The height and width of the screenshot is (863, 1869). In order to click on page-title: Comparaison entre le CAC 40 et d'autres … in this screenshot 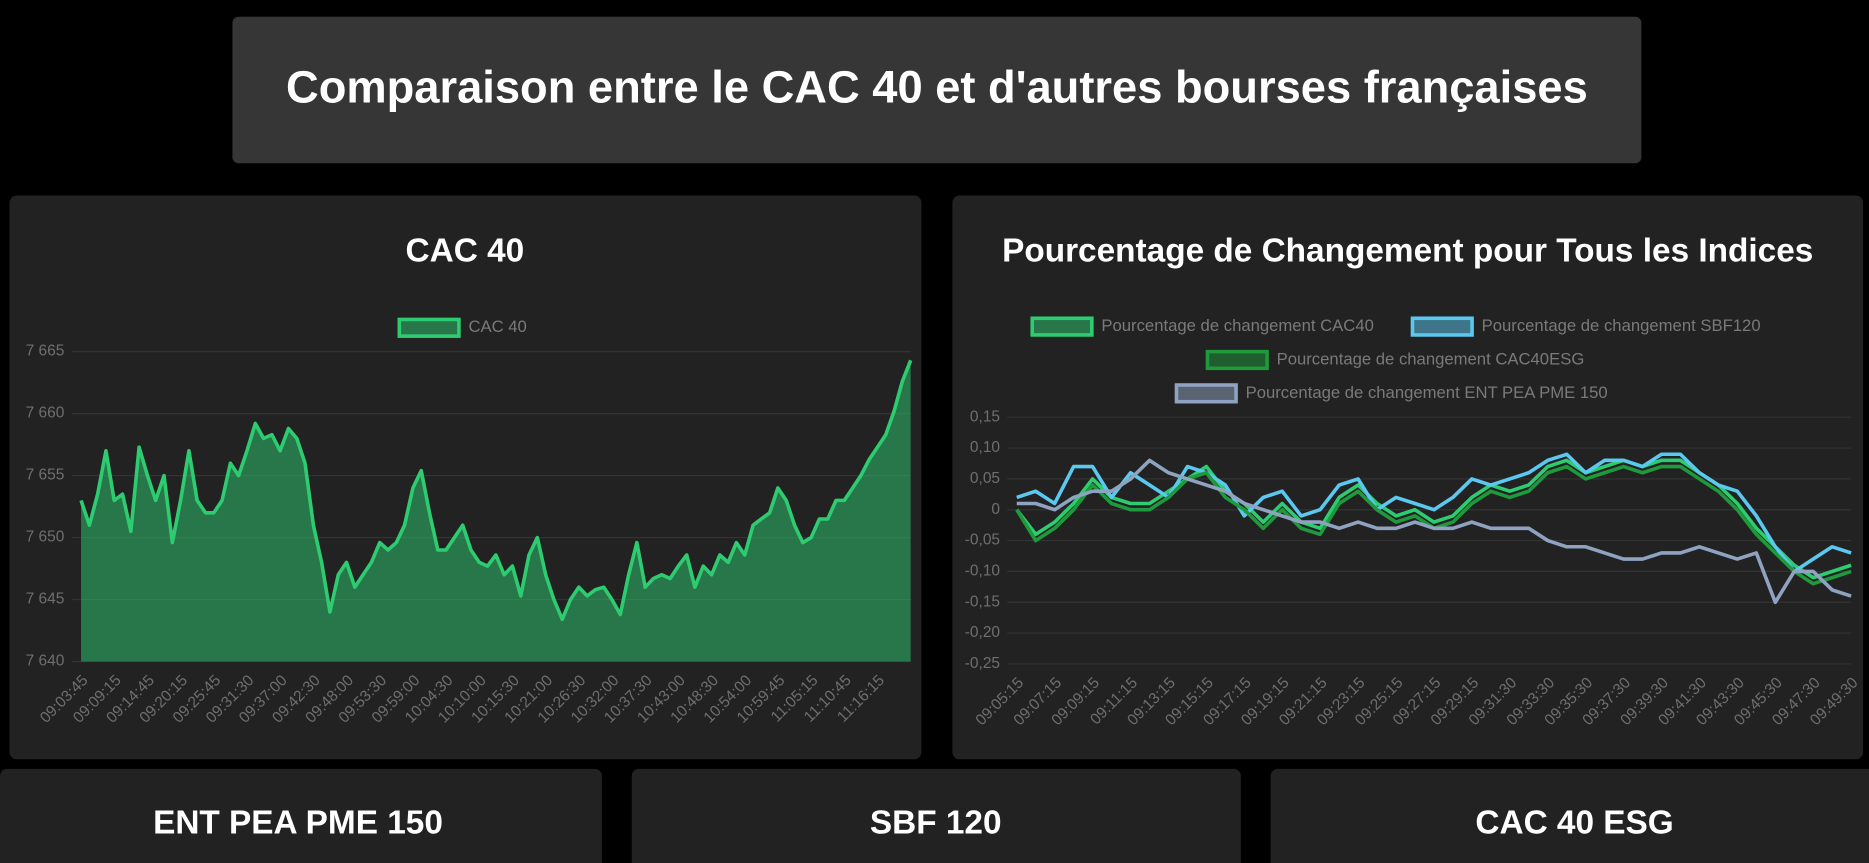, I will do `click(937, 87)`.